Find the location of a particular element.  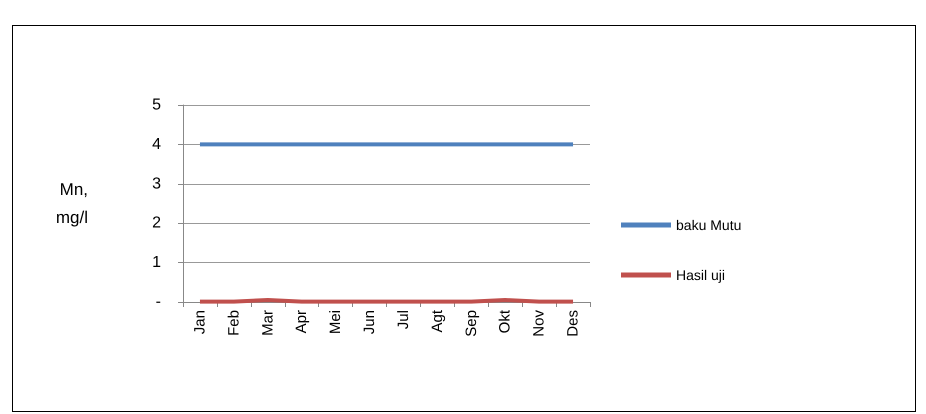

x-tick-label: Mei is located at coordinates (335, 322).